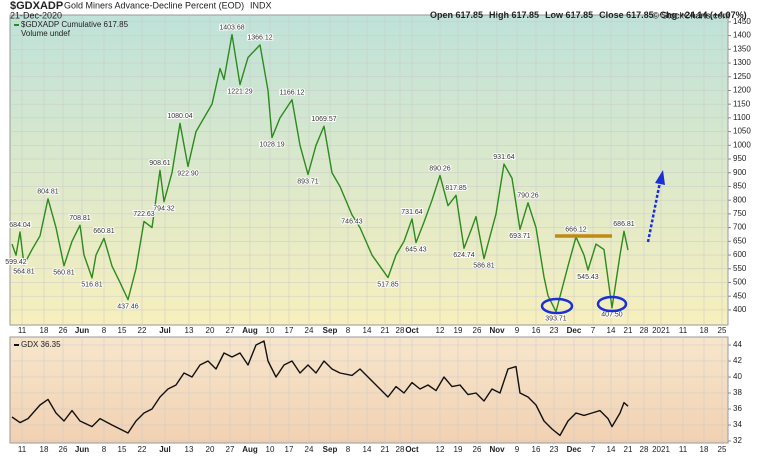 Image resolution: width=765 pixels, height=456 pixels. I want to click on y-tick-label: 44, so click(737, 344).